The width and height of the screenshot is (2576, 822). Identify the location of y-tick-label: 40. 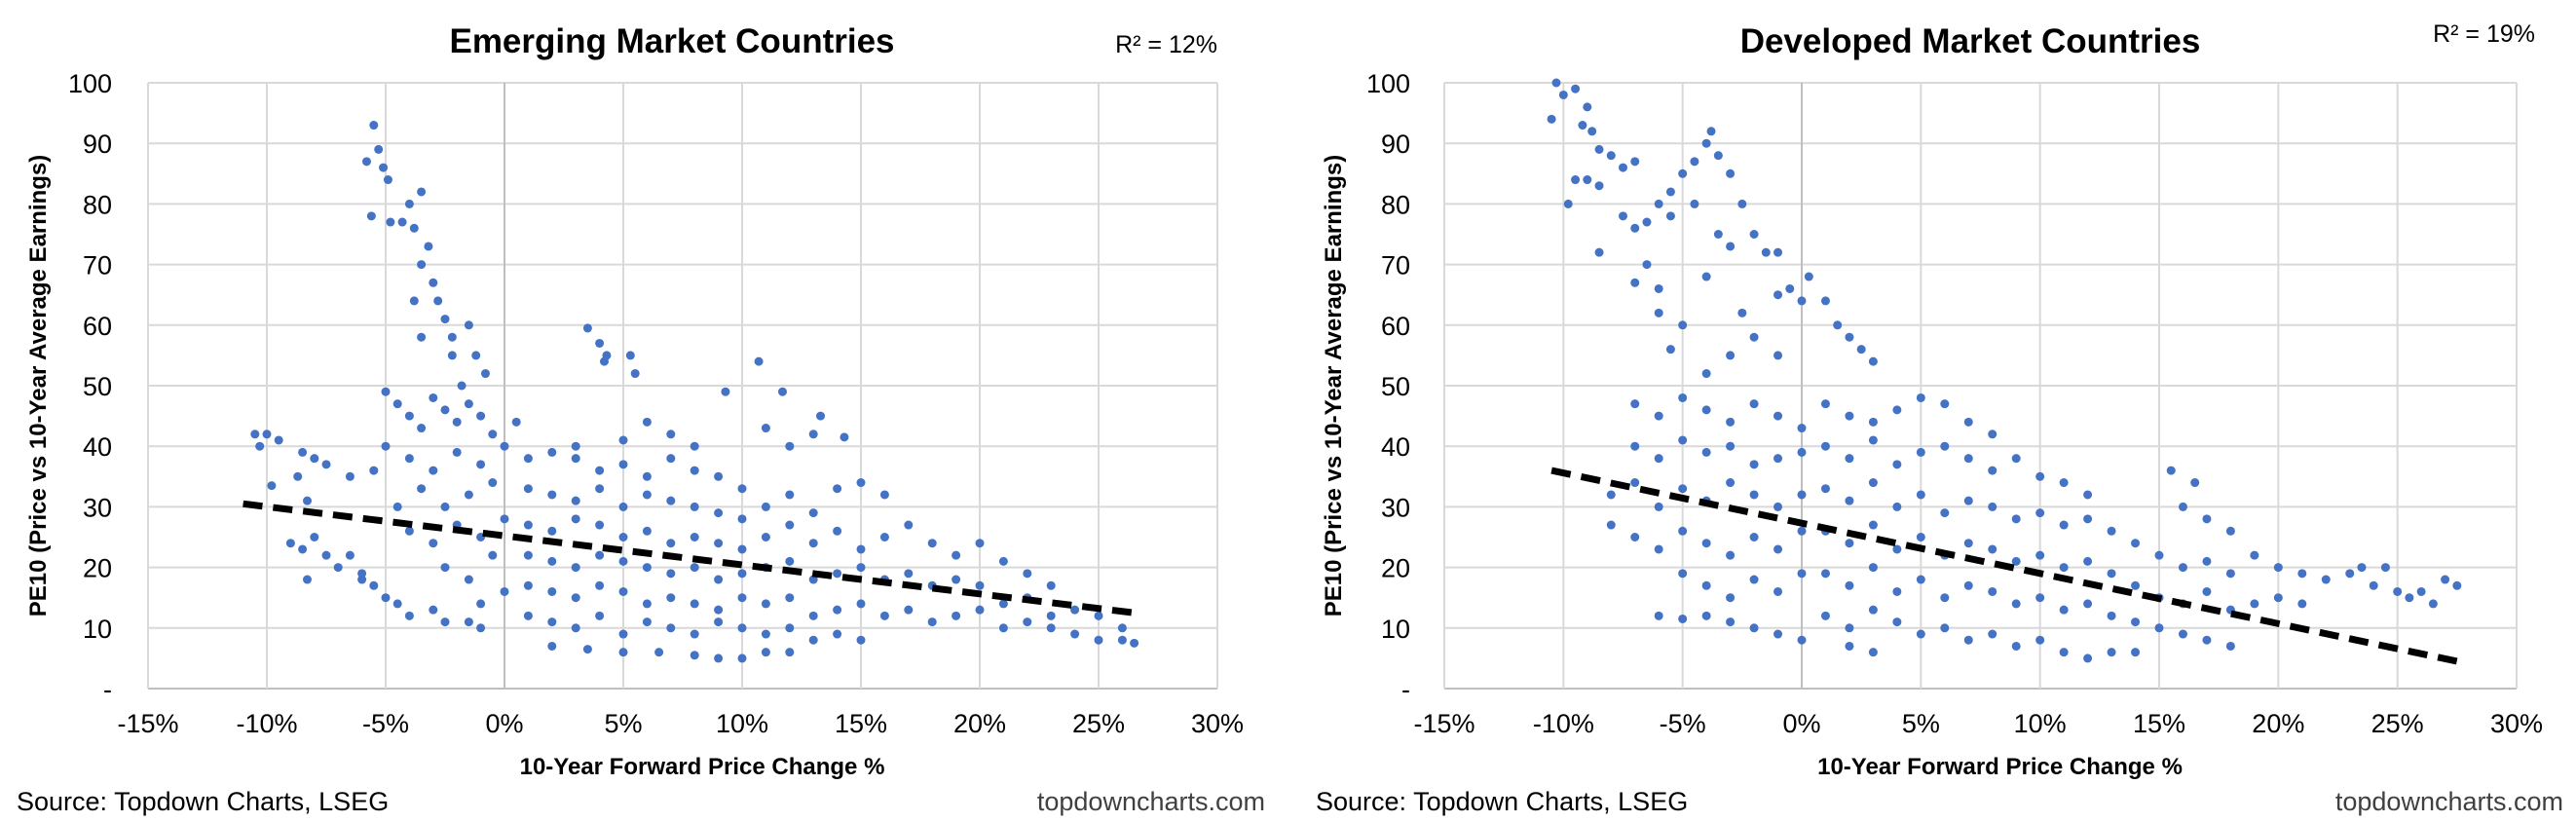
(1395, 447).